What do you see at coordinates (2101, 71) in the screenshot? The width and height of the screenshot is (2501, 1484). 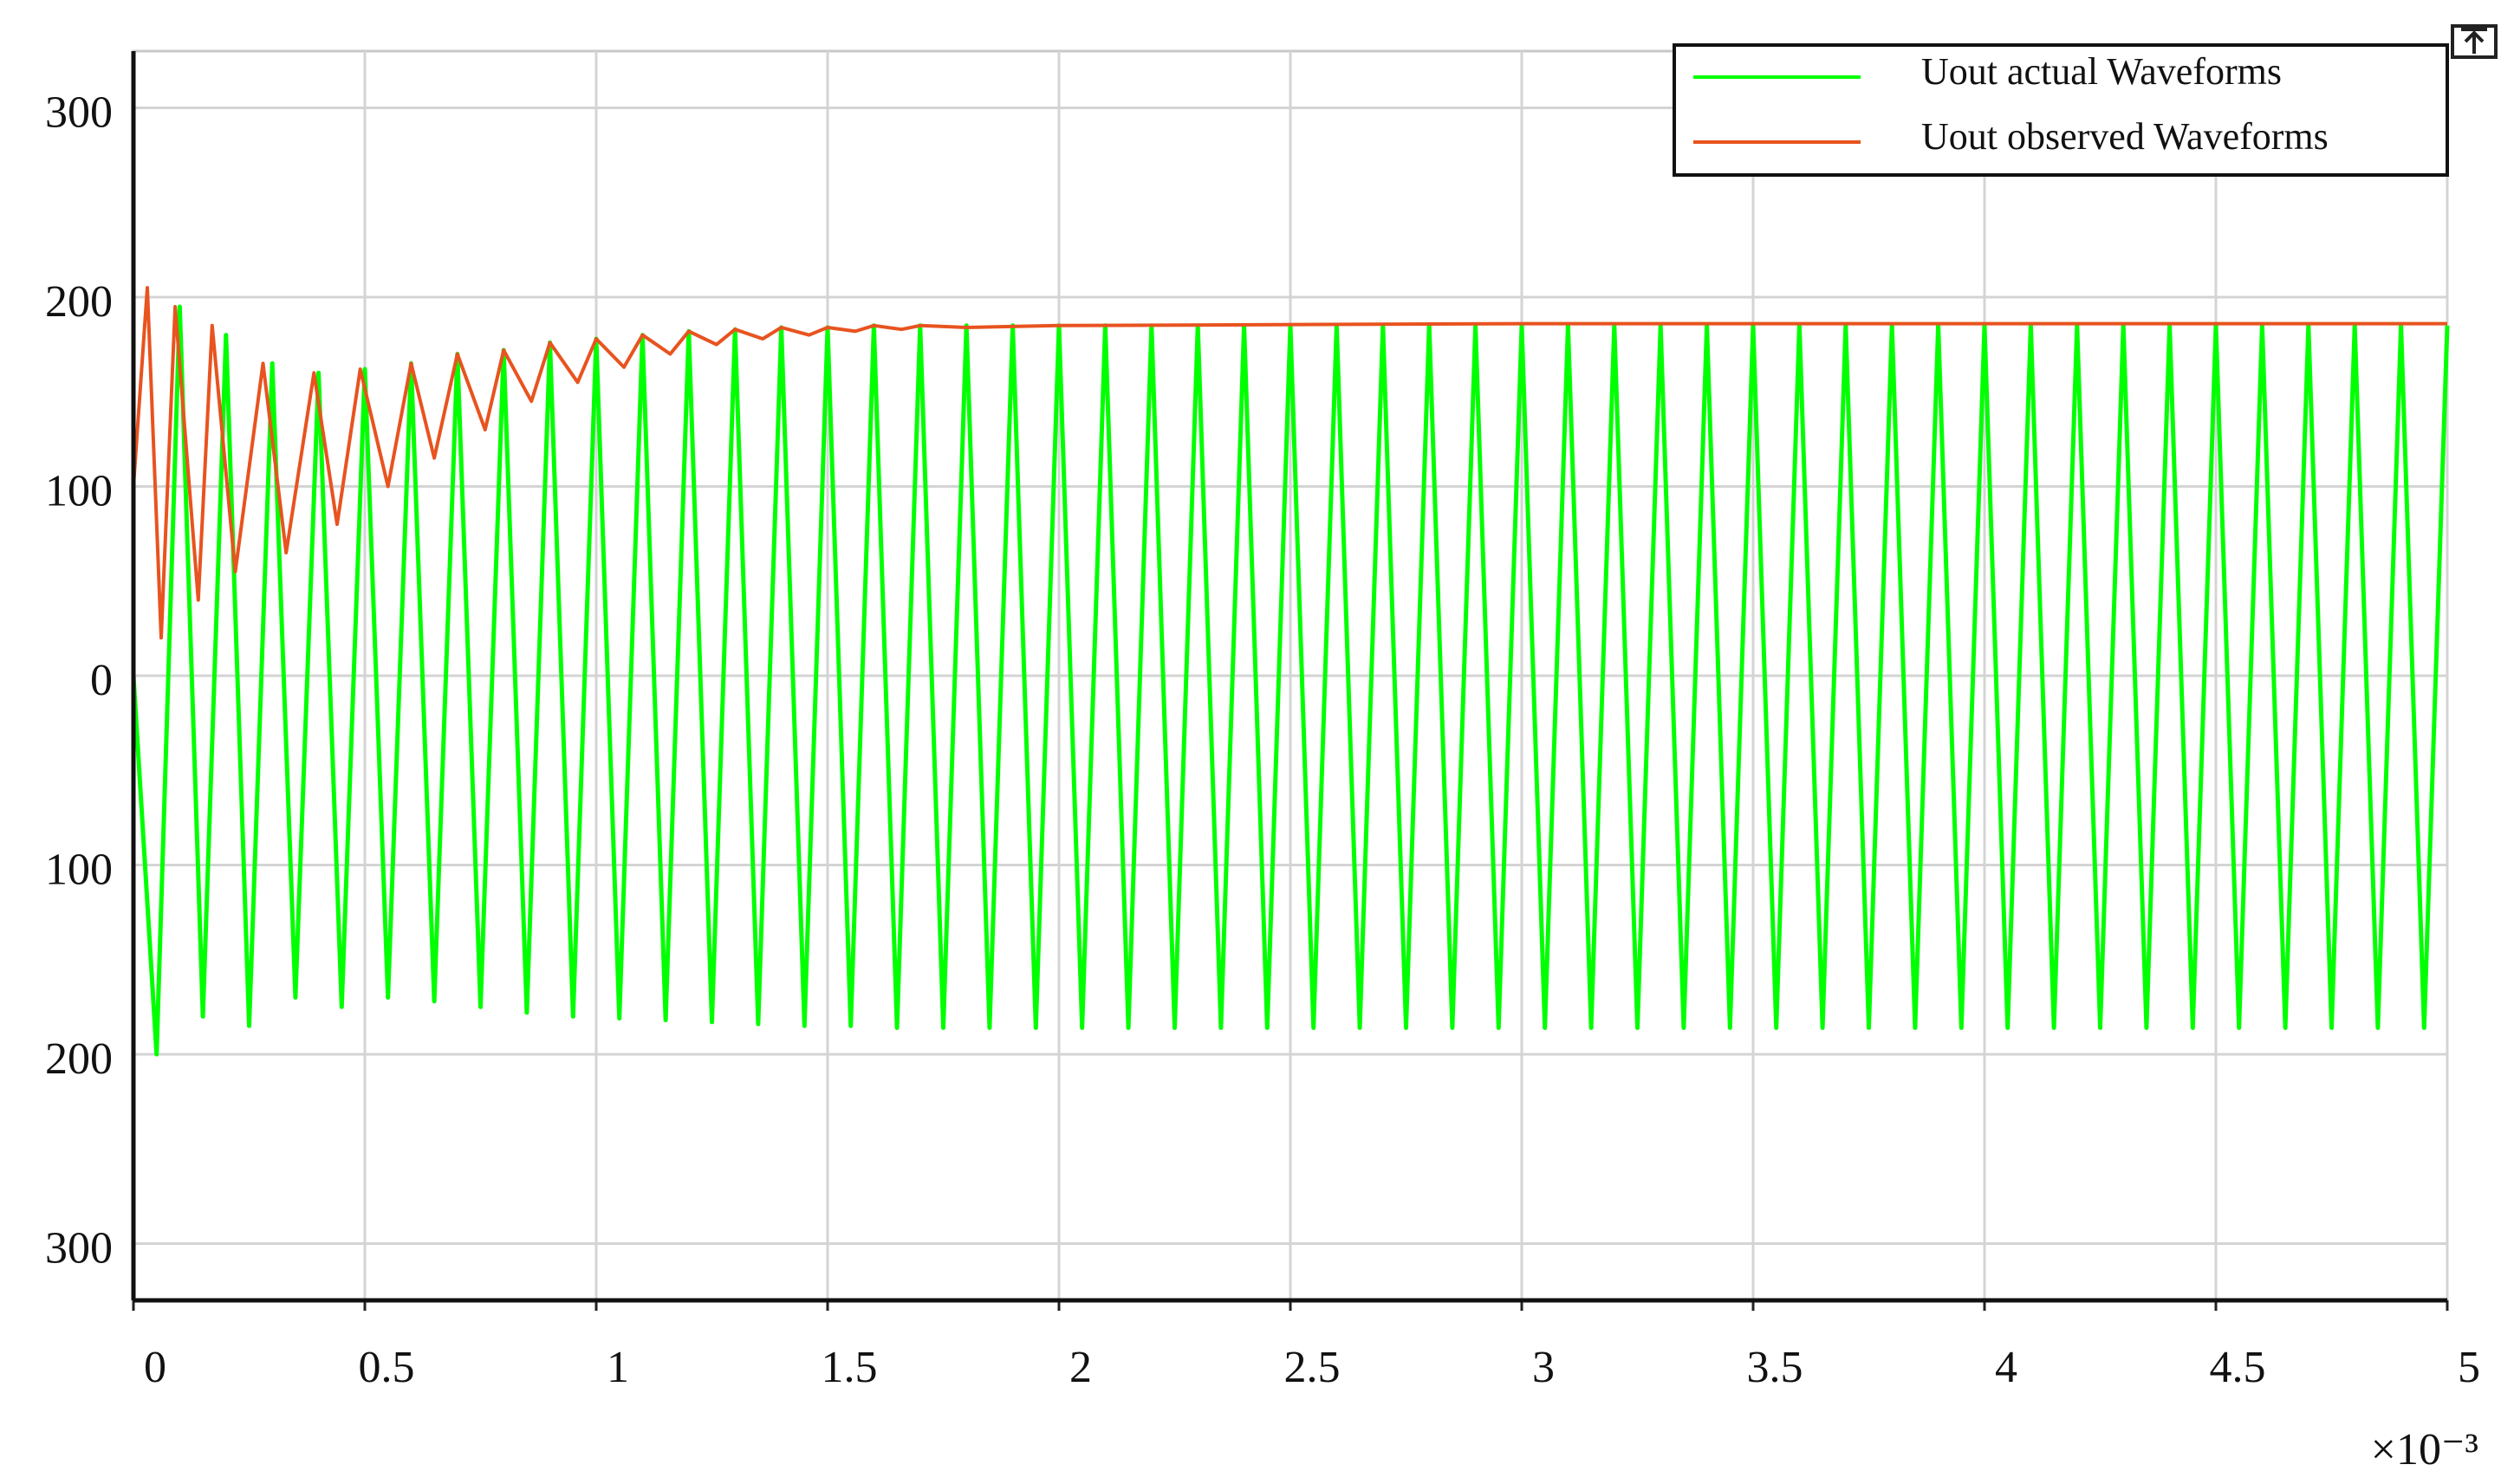 I see `legend-label: Uout actual Waveforms` at bounding box center [2101, 71].